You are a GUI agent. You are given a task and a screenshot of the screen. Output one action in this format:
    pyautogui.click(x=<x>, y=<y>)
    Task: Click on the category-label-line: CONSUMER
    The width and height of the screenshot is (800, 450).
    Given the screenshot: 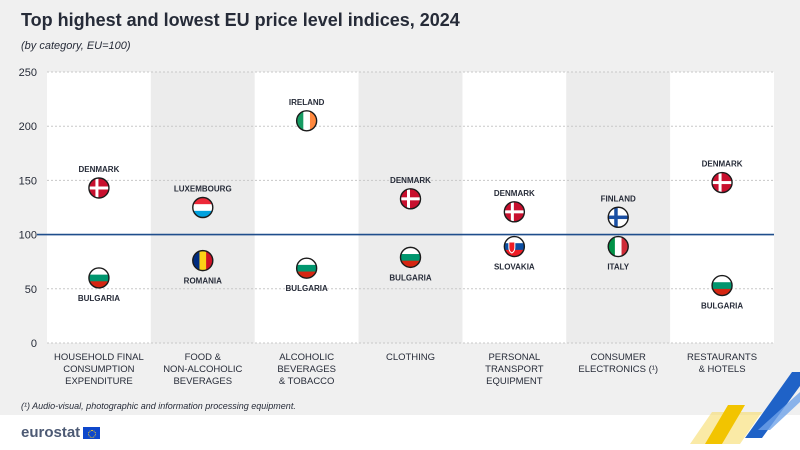 What is the action you would take?
    pyautogui.click(x=619, y=357)
    